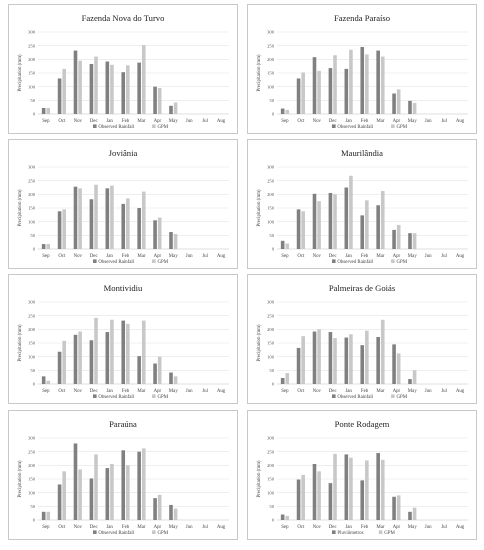  I want to click on chart-title: Montividiu, so click(123, 288).